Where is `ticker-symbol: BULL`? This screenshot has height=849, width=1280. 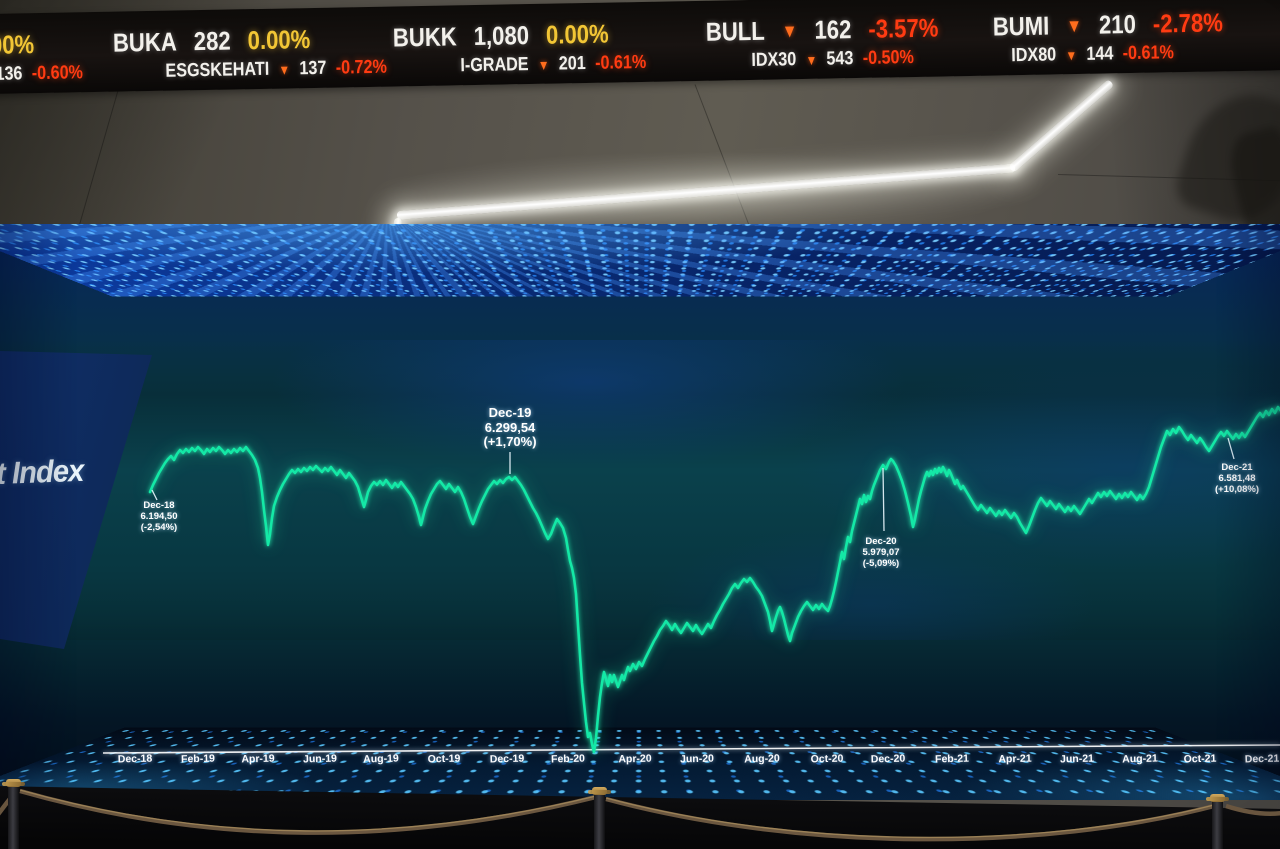 ticker-symbol: BULL is located at coordinates (735, 31).